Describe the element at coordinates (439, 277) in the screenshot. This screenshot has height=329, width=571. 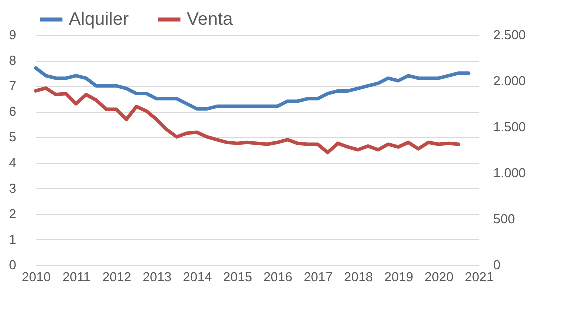
I see `x-tick-label: 2020` at that location.